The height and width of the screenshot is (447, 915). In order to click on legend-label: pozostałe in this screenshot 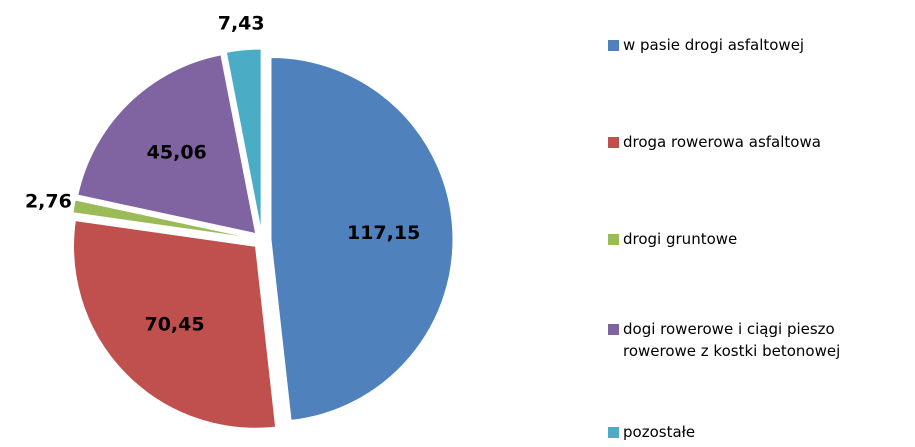, I will do `click(659, 432)`.